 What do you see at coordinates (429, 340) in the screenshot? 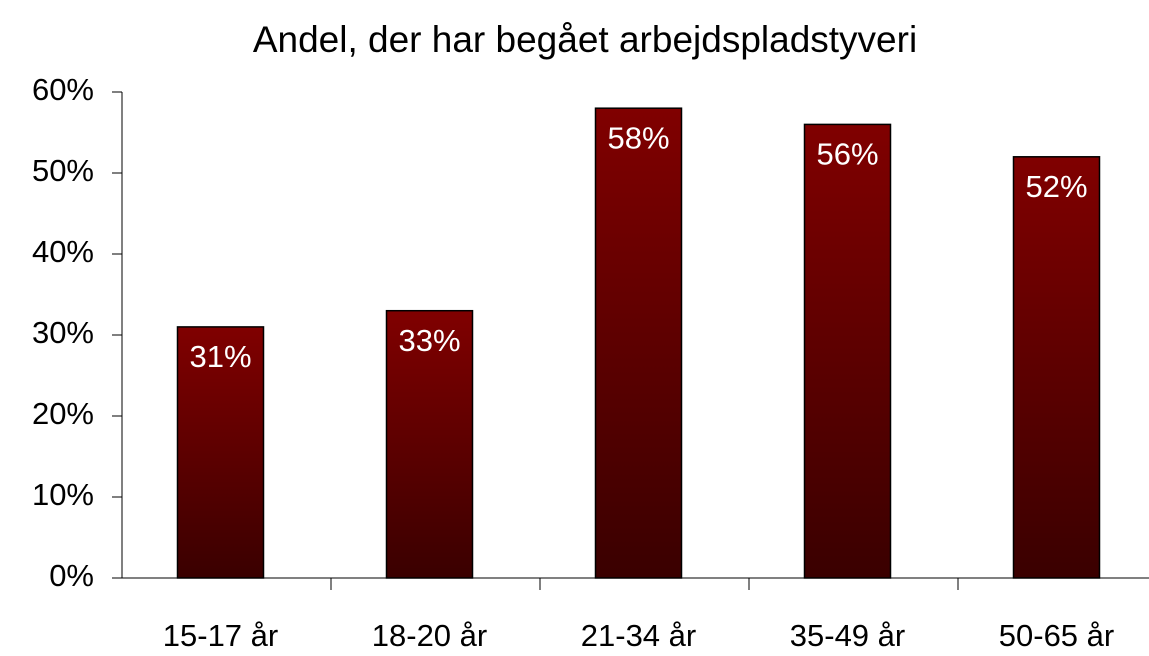
I see `value-label: 33%` at bounding box center [429, 340].